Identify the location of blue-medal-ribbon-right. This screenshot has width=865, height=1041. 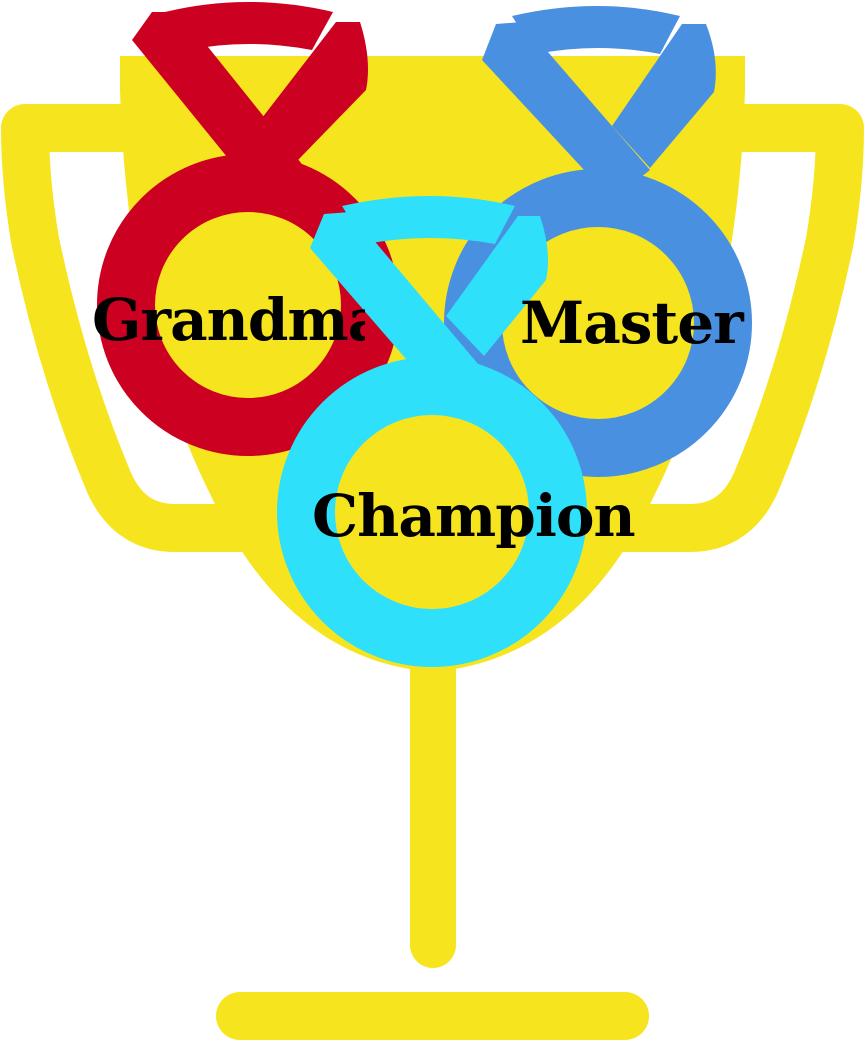
(664, 96).